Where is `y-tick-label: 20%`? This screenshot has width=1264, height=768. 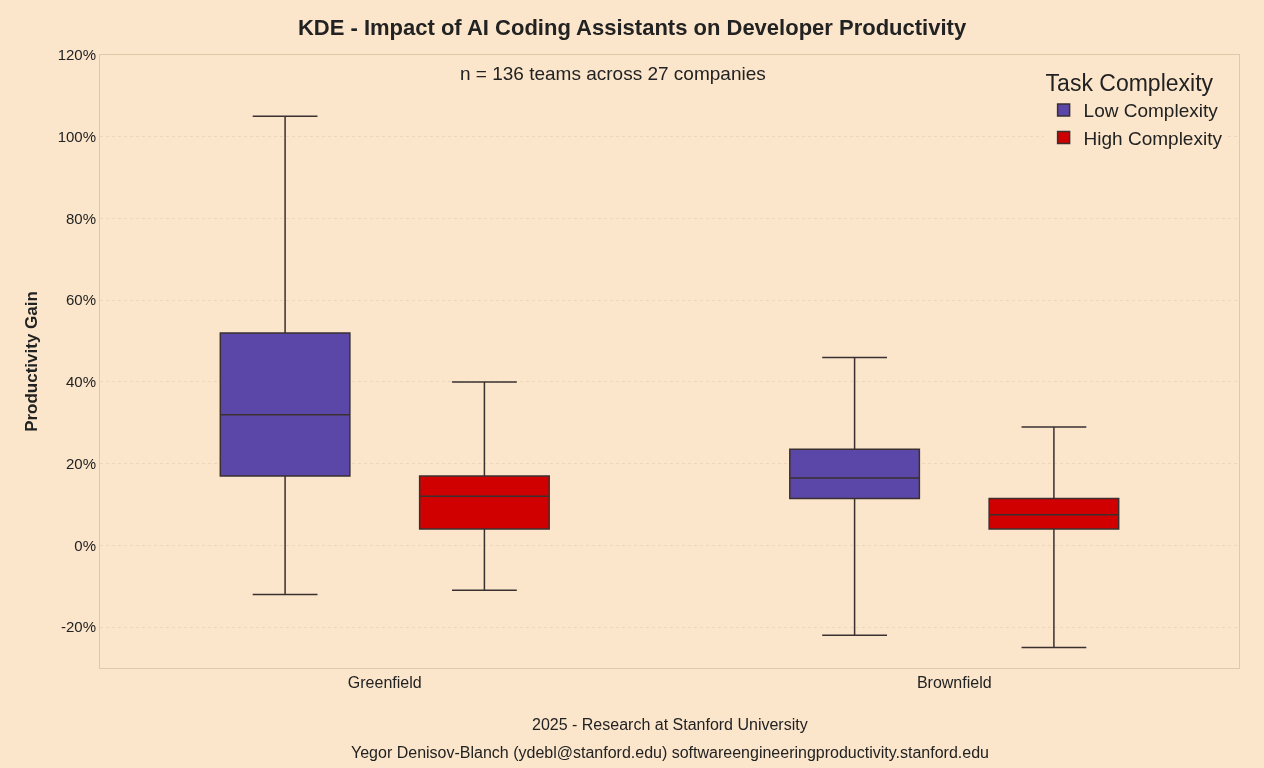 y-tick-label: 20% is located at coordinates (80, 463).